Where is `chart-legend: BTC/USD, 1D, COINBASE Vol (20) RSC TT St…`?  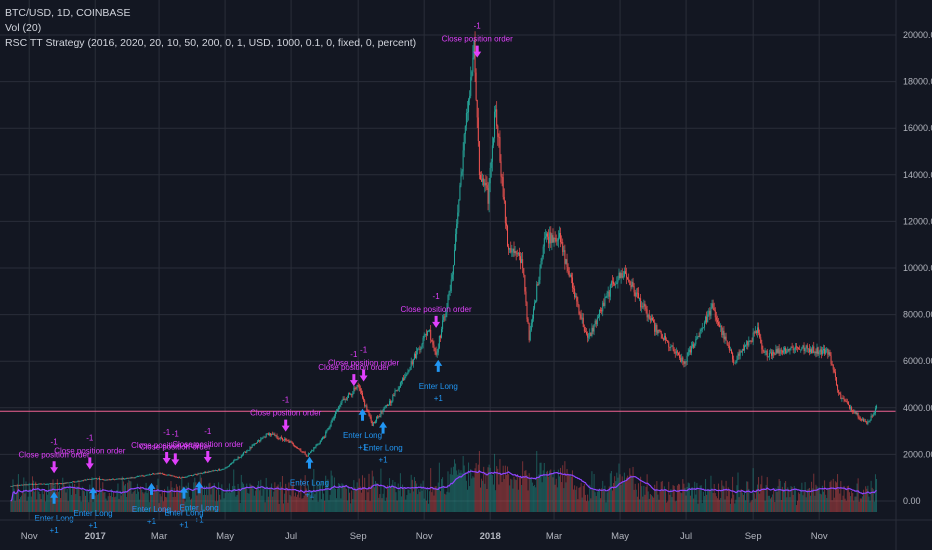 chart-legend: BTC/USD, 1D, COINBASE Vol (20) RSC TT St… is located at coordinates (210, 28).